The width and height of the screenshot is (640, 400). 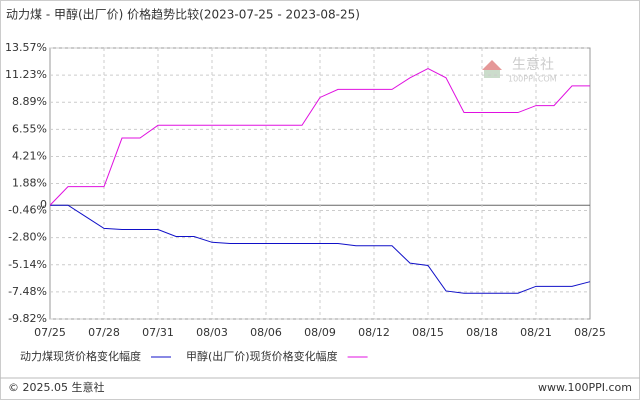 What do you see at coordinates (536, 332) in the screenshot?
I see `x-tick-label: 08/21` at bounding box center [536, 332].